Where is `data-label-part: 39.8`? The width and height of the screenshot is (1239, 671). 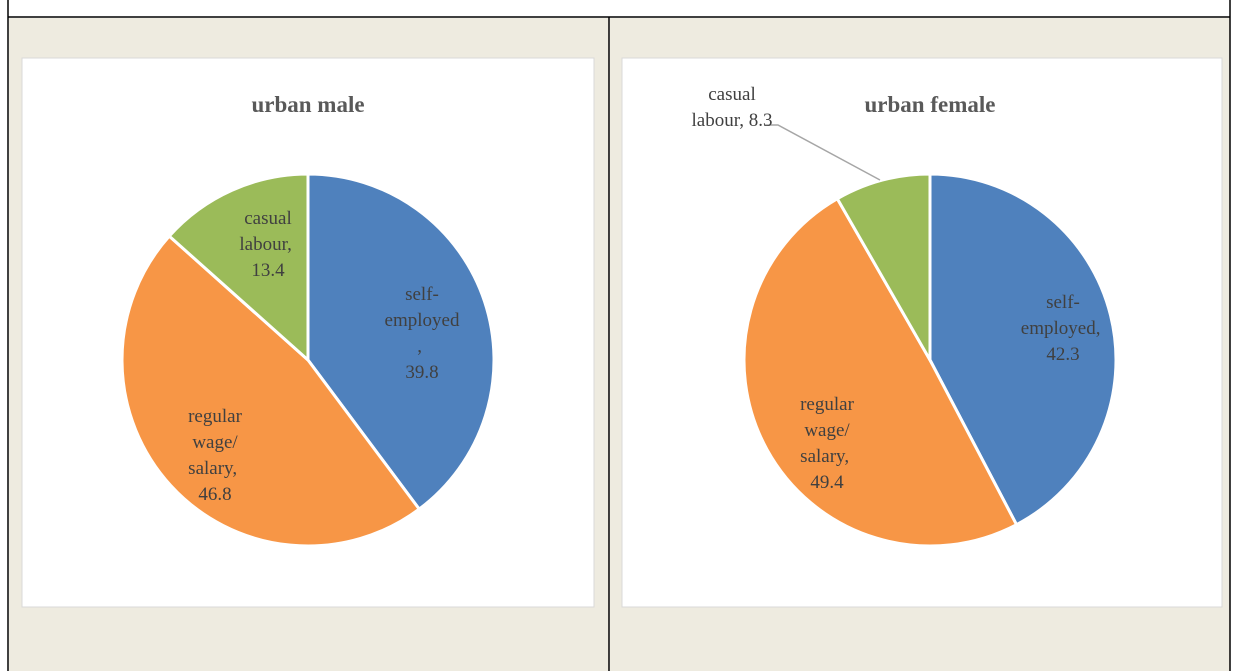 data-label-part: 39.8 is located at coordinates (421, 372).